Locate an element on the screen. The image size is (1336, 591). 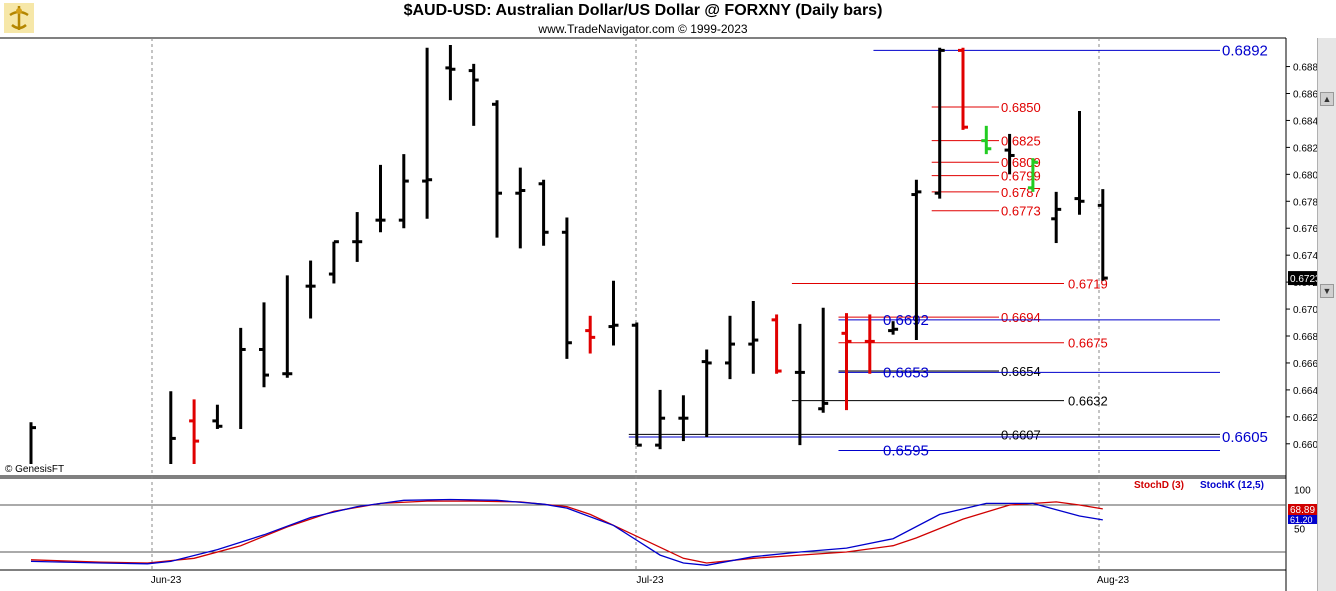
level-label: 0.6719 is located at coordinates (1088, 283).